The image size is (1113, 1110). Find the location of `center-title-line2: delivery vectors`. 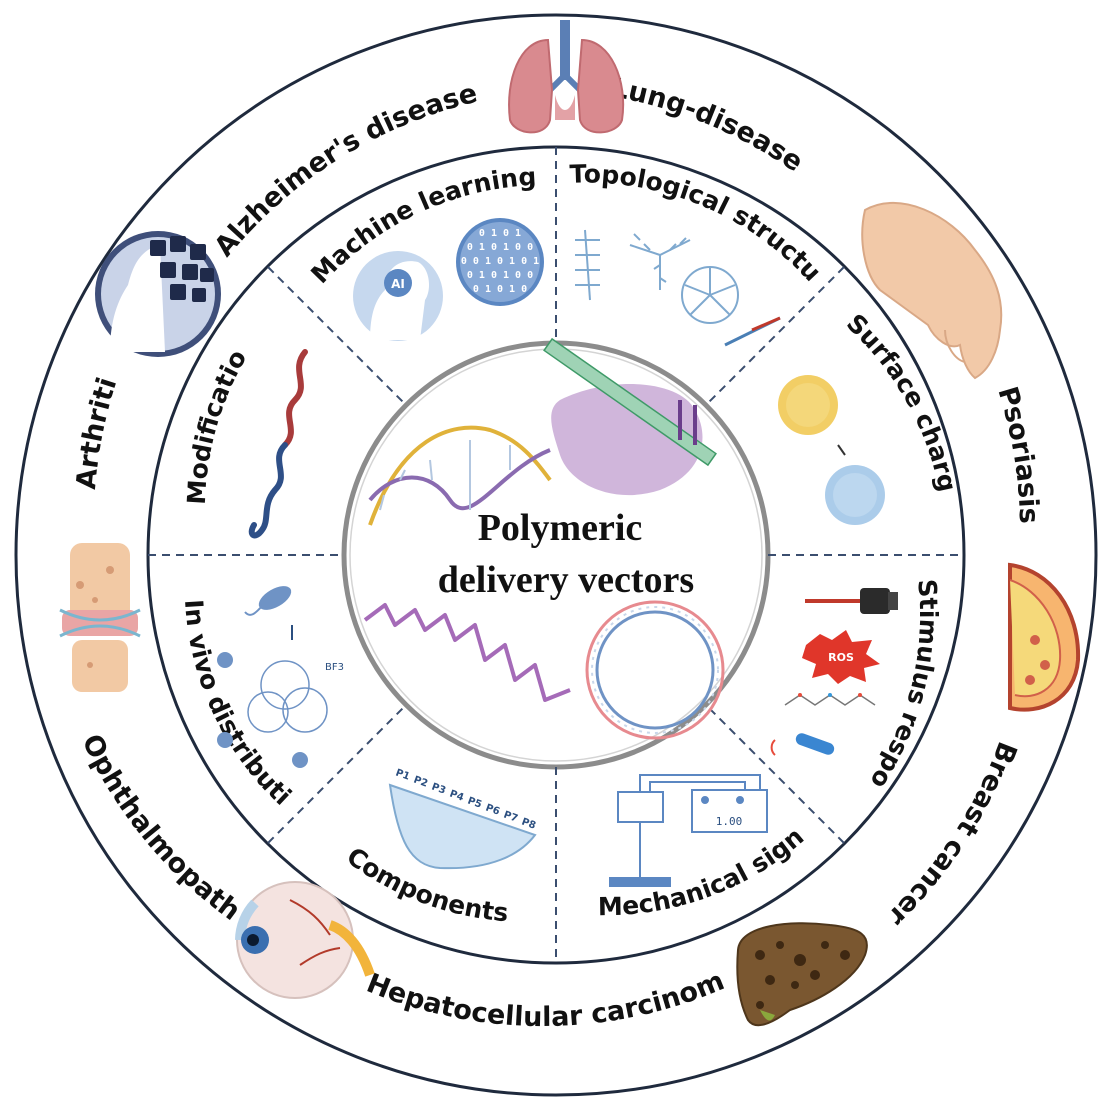

center-title-line2: delivery vectors is located at coordinates (566, 580).